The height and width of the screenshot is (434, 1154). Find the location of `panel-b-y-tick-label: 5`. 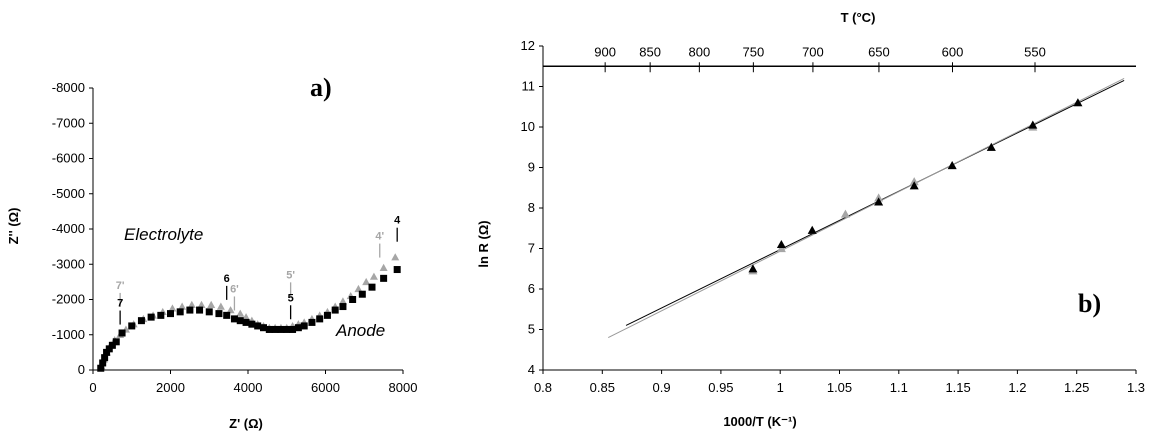

panel-b-y-tick-label: 5 is located at coordinates (531, 329).